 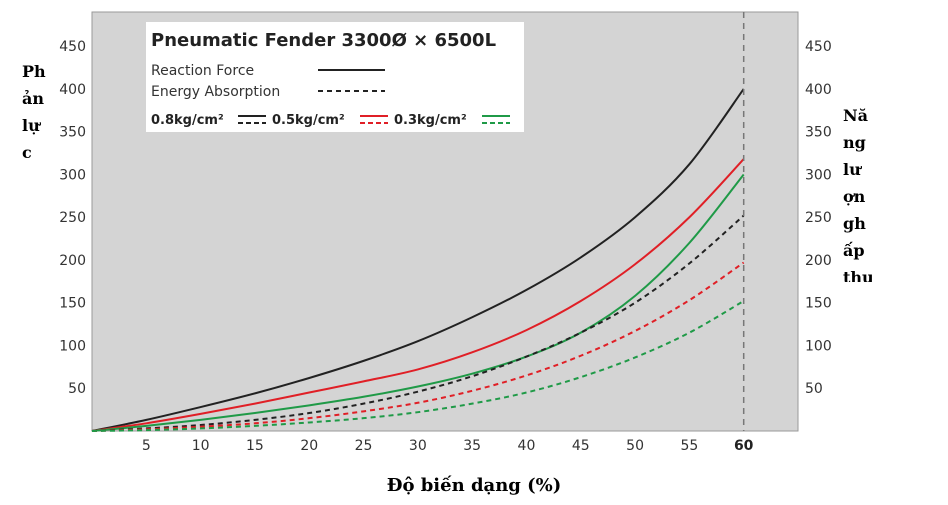 I want to click on x-tick-label: 10, so click(x=201, y=446).